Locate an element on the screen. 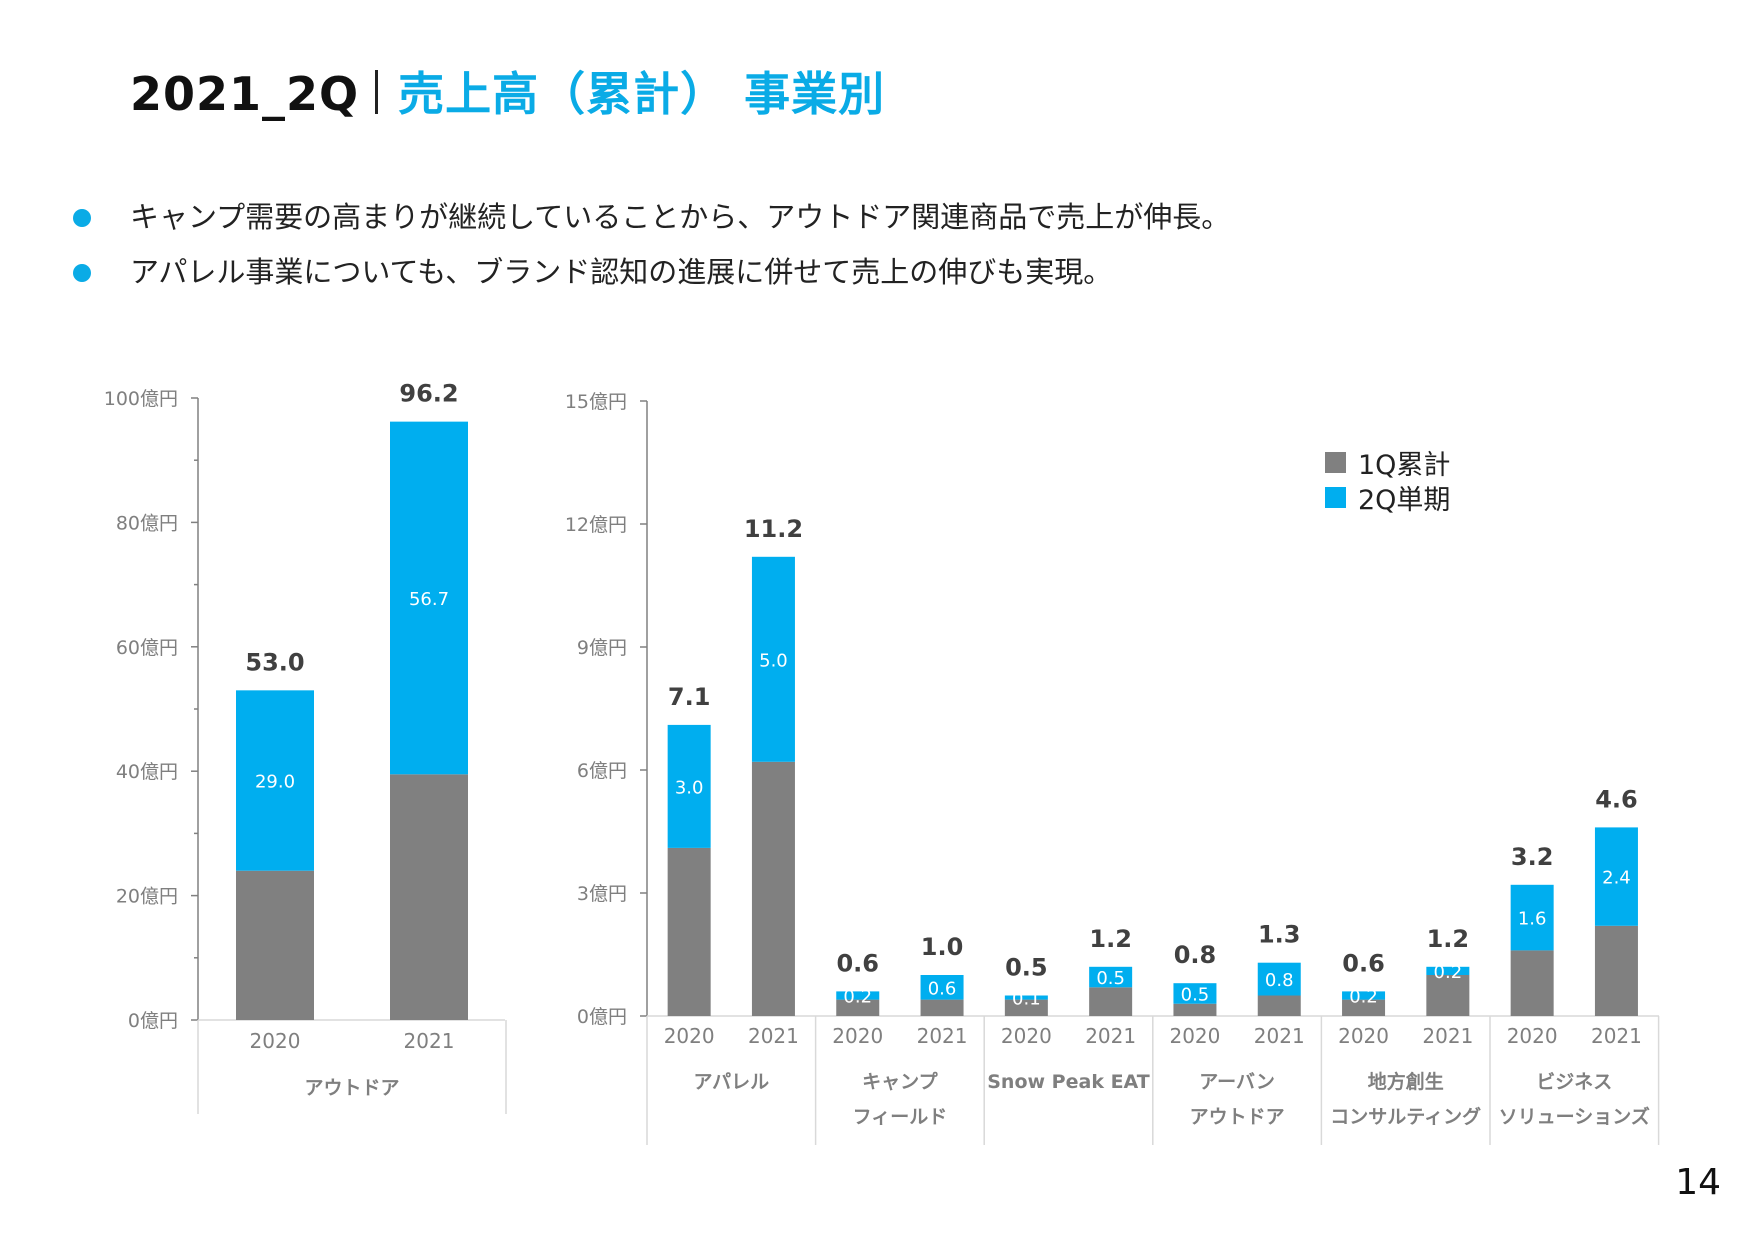 The image size is (1755, 1240). legend-item-q1: 1Q累計 is located at coordinates (1388, 463).